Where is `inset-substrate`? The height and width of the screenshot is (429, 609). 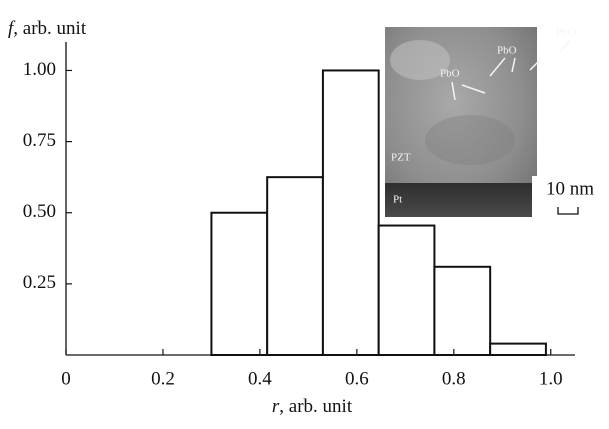 inset-substrate is located at coordinates (461, 200).